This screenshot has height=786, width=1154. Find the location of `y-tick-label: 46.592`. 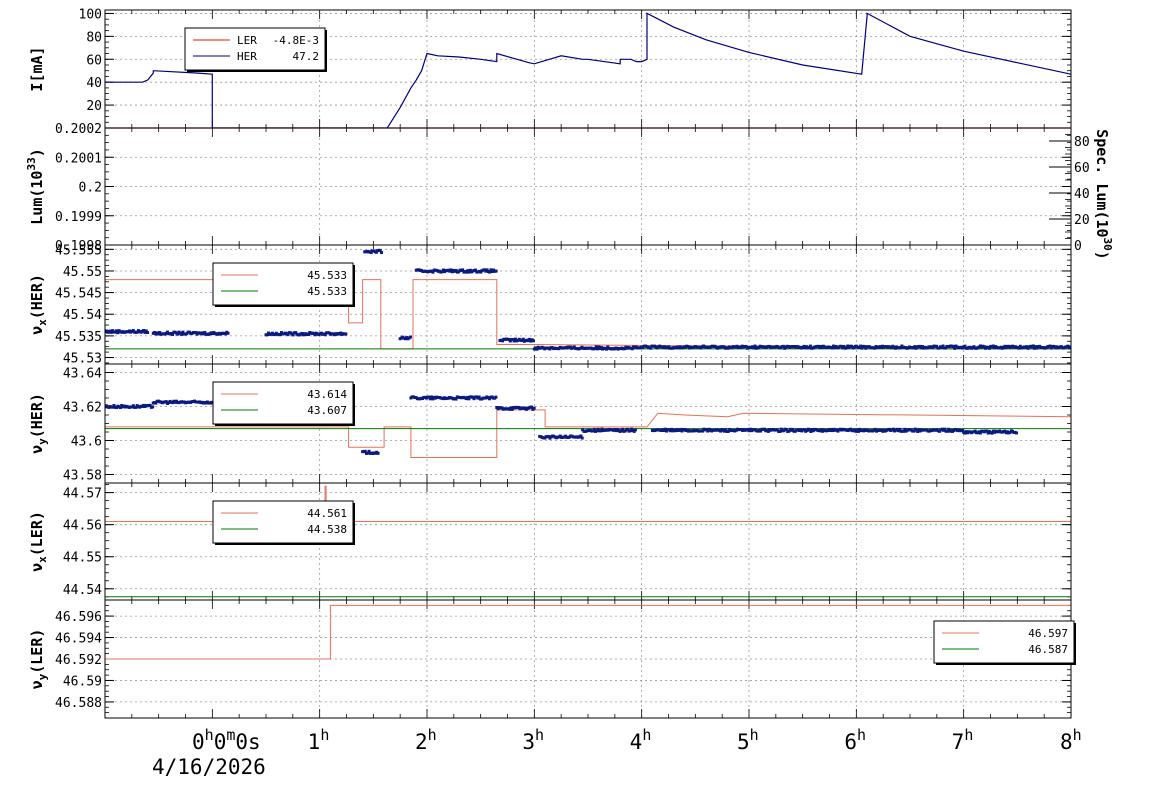

y-tick-label: 46.592 is located at coordinates (78, 660).